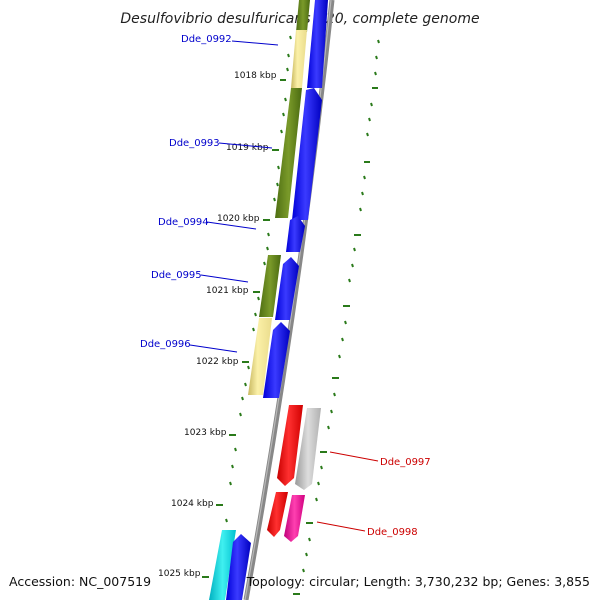  I want to click on gene-label-dde-0996: Dde_0996, so click(165, 344).